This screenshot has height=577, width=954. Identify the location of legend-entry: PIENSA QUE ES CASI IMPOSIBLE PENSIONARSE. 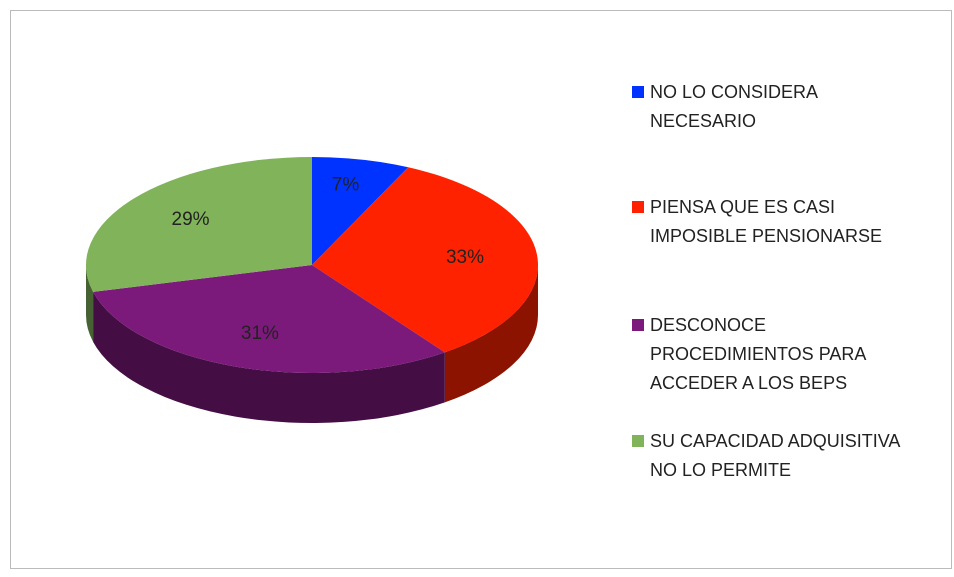
(777, 222).